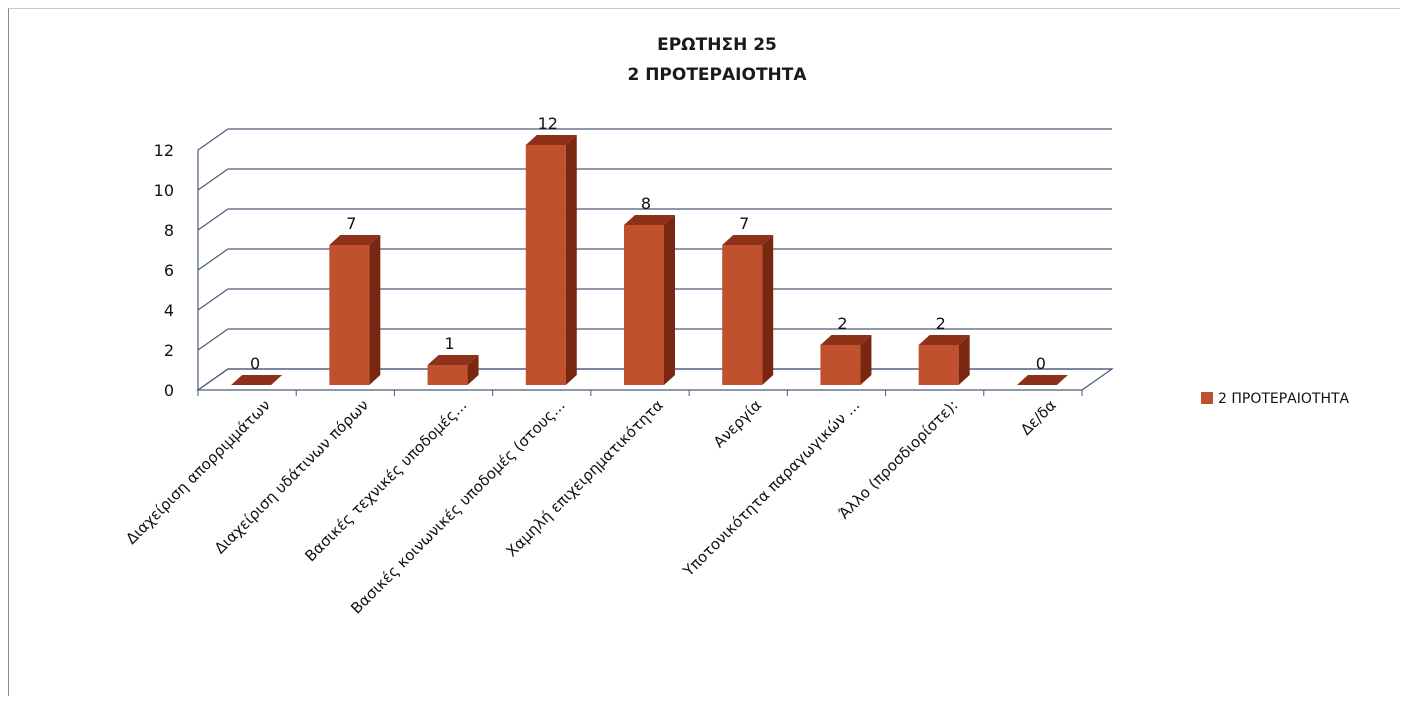  What do you see at coordinates (169, 350) in the screenshot?
I see `y-tick-label: 2` at bounding box center [169, 350].